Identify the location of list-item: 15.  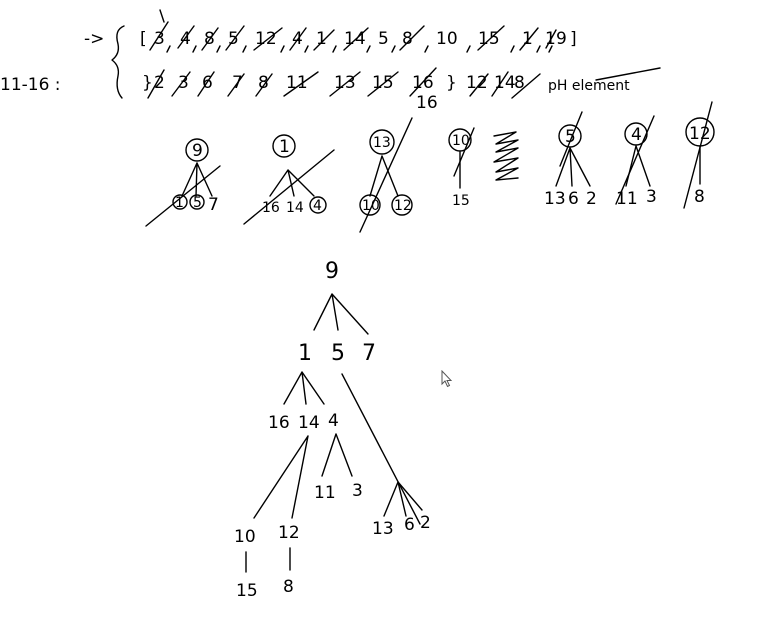
(489, 39).